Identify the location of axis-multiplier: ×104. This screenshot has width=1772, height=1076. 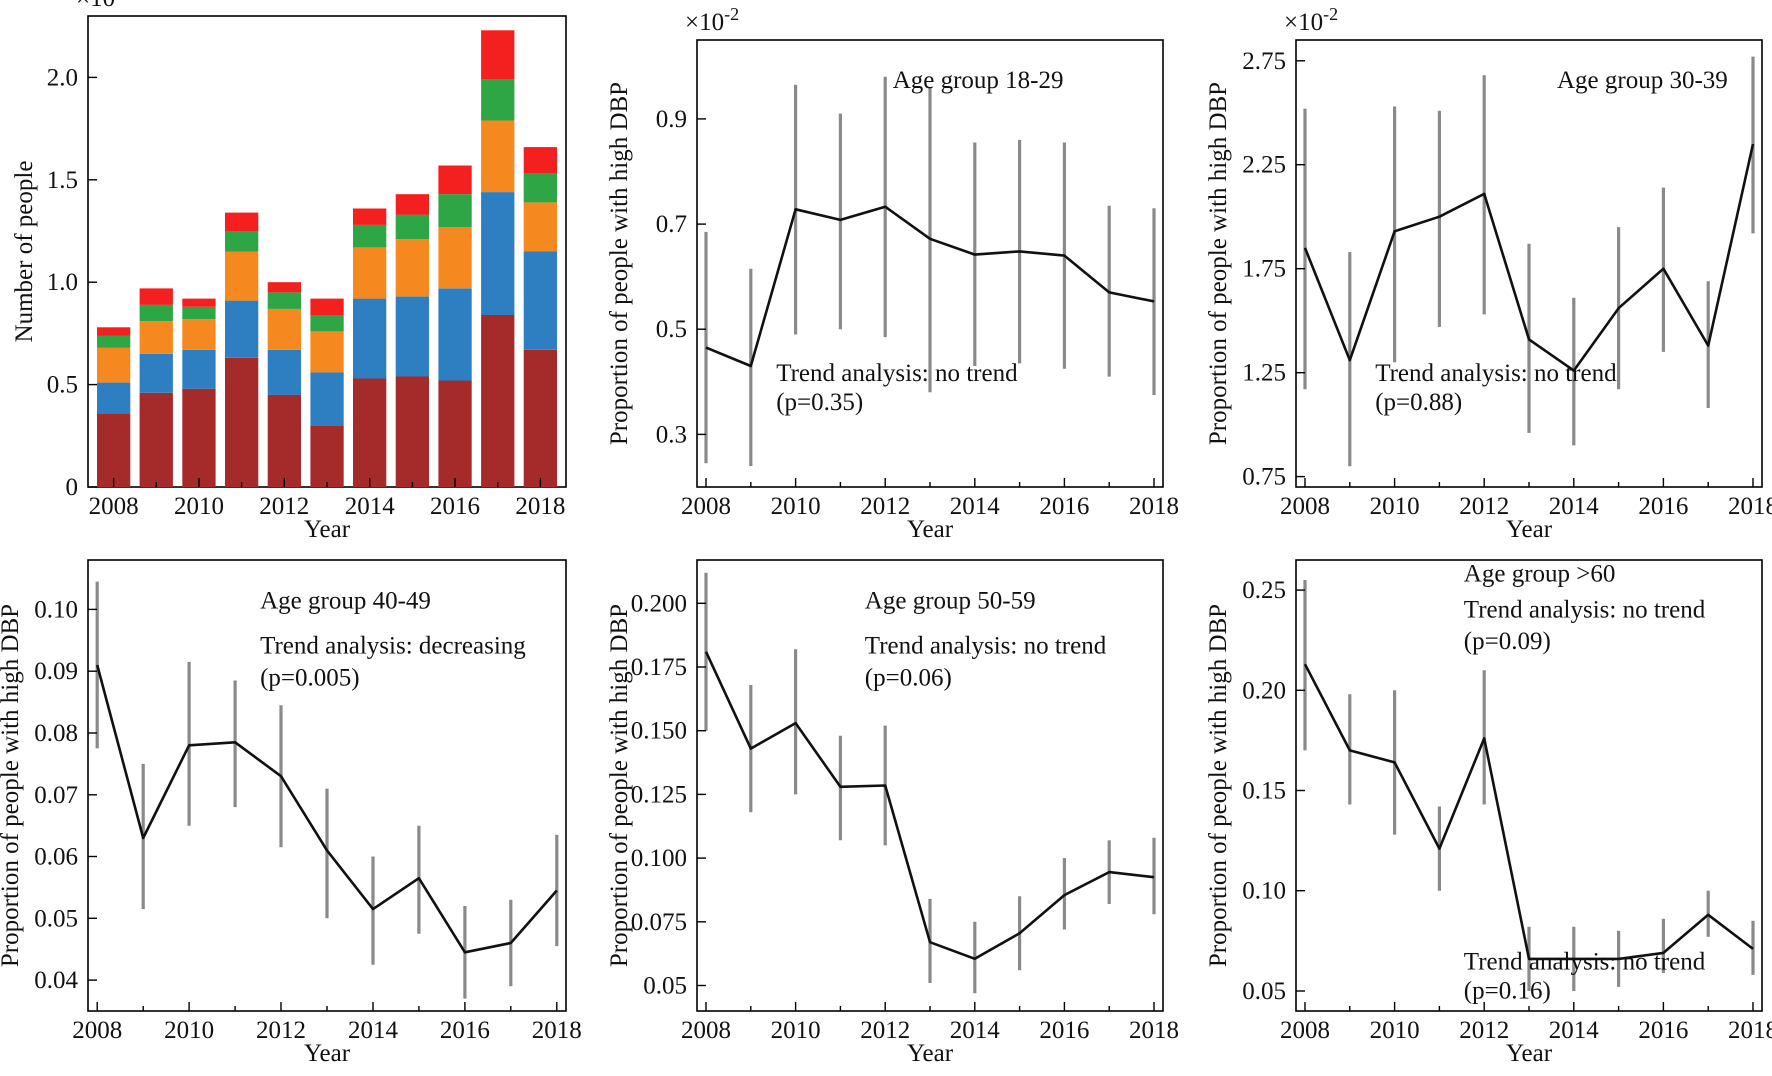
(100, 6).